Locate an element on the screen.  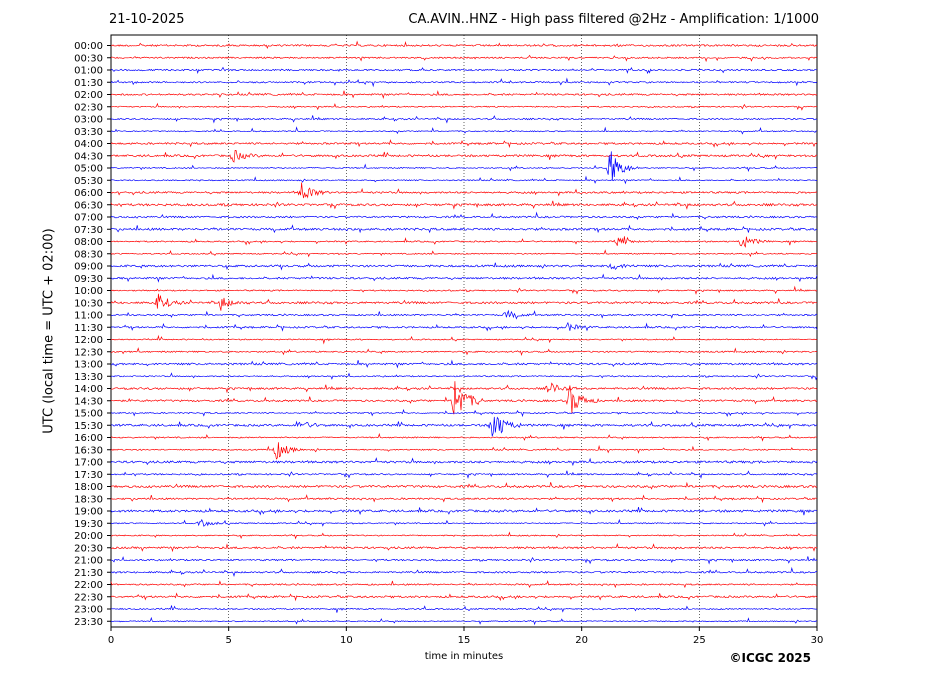
y-tick-label: 02:30 is located at coordinates (88, 107).